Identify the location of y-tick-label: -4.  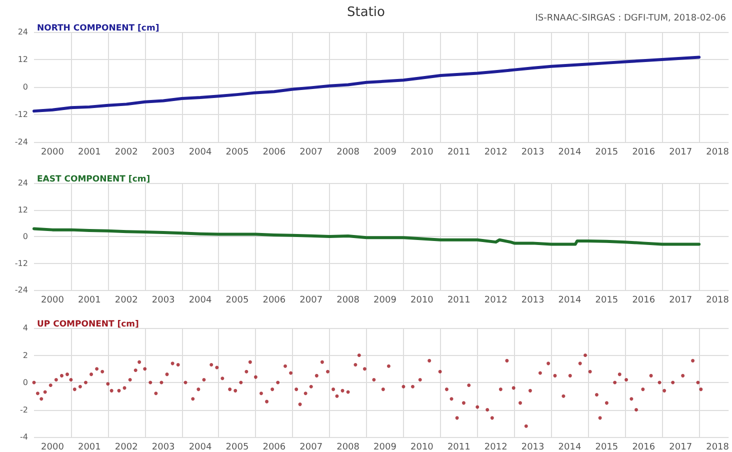
(24, 437).